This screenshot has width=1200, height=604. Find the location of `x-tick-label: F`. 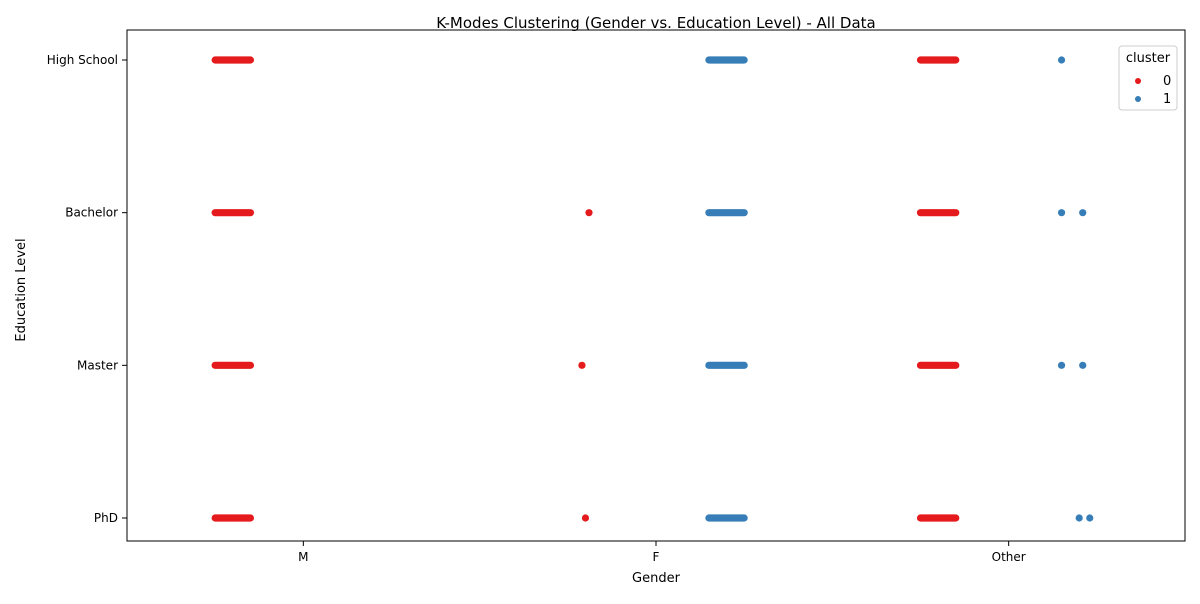

x-tick-label: F is located at coordinates (656, 557).